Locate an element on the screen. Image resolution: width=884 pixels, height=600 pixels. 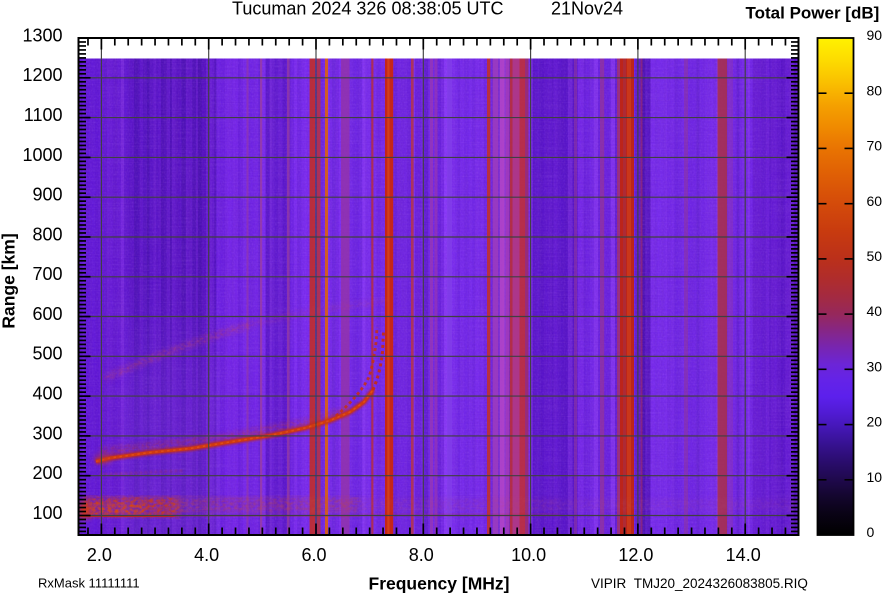
svg-text: 100 is located at coordinates (47, 513).